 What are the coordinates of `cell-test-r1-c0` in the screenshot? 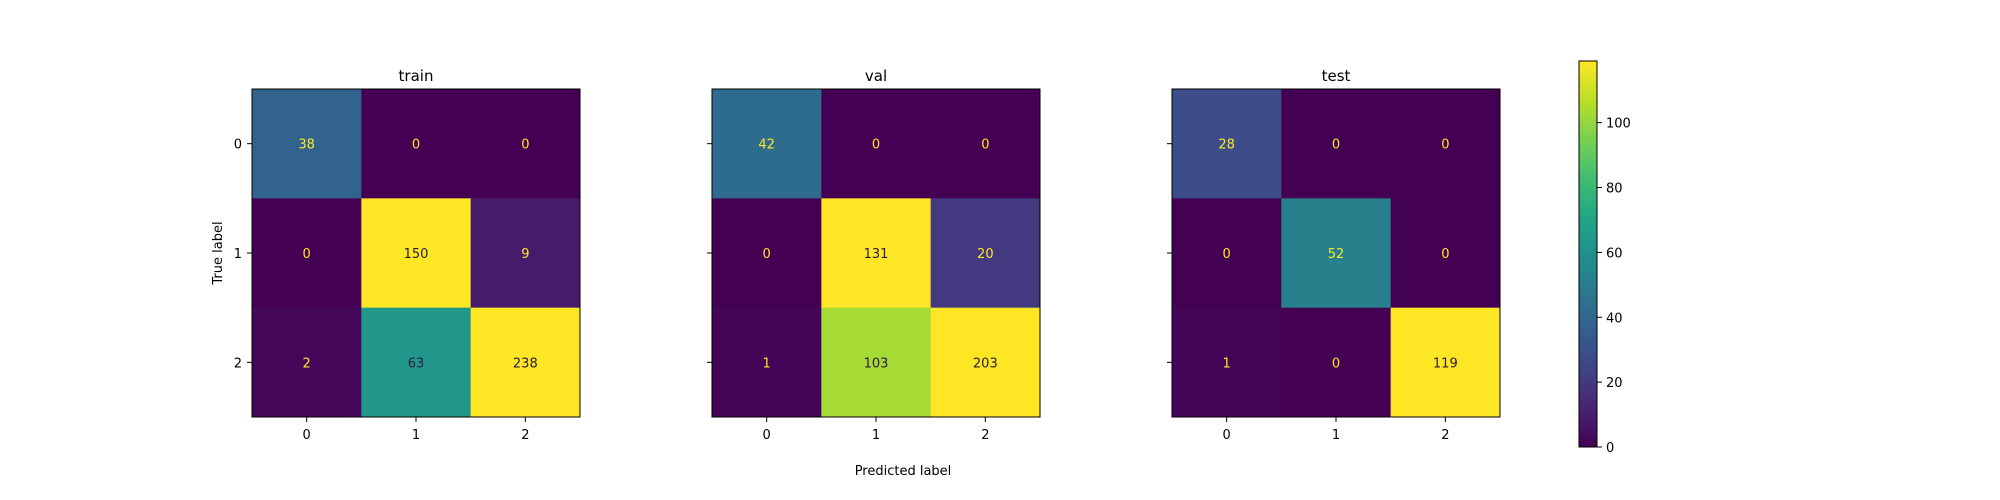 It's located at (1227, 253).